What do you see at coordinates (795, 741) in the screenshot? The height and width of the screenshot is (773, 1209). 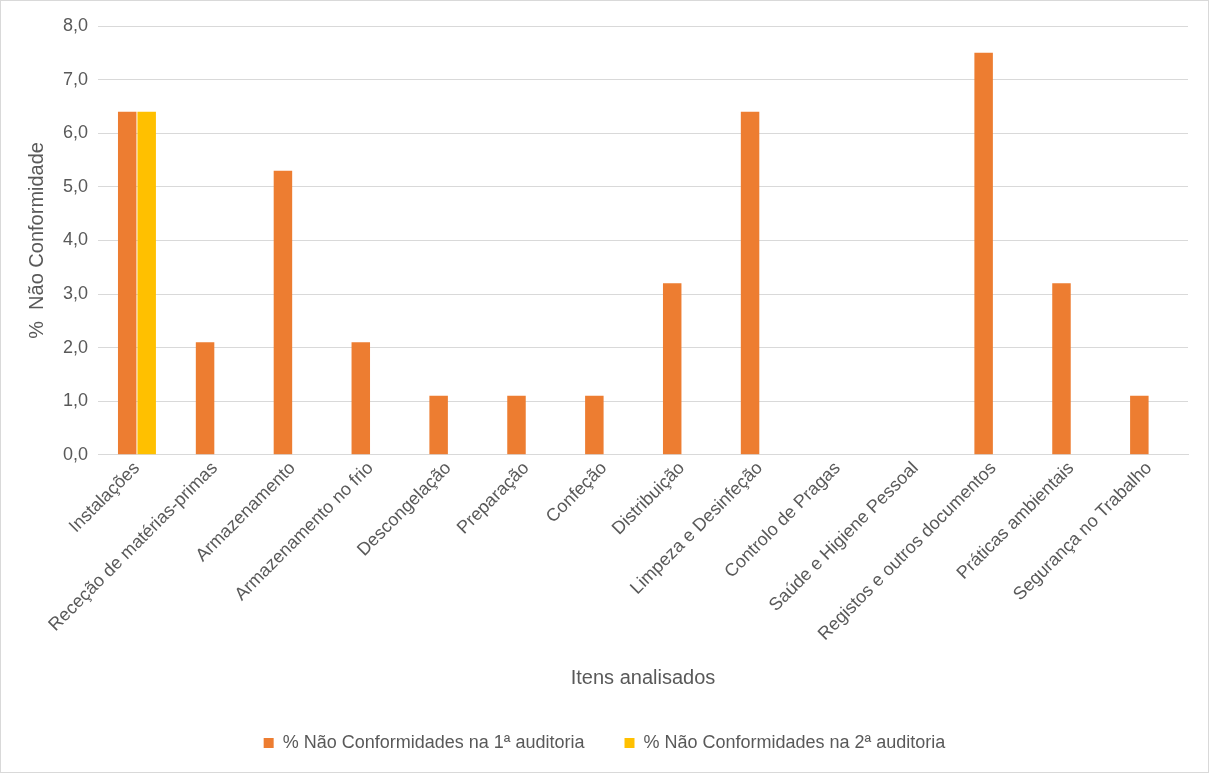 I see `legend-label: % Não Conformidades na 2ª auditoria` at bounding box center [795, 741].